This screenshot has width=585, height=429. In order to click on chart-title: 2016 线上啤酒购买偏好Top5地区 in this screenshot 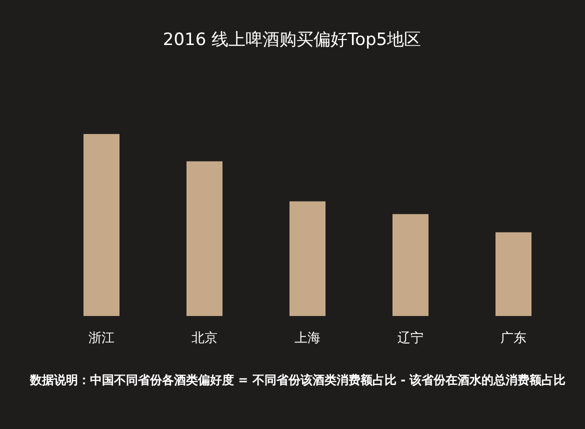, I will do `click(292, 40)`.